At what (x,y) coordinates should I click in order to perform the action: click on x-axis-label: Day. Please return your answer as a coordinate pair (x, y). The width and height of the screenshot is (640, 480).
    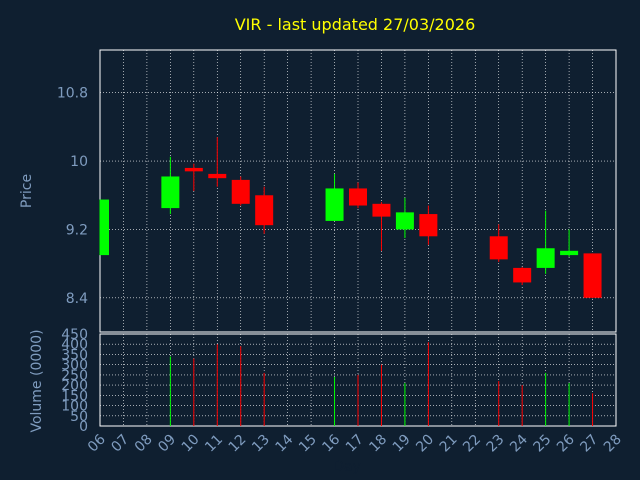
    Looking at the image, I should click on (347, 467).